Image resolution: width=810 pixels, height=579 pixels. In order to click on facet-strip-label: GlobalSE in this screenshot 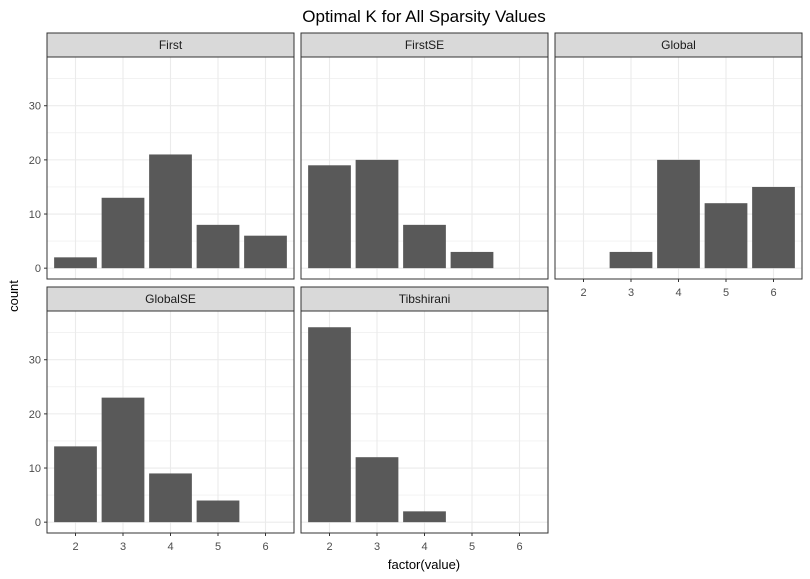, I will do `click(170, 299)`.